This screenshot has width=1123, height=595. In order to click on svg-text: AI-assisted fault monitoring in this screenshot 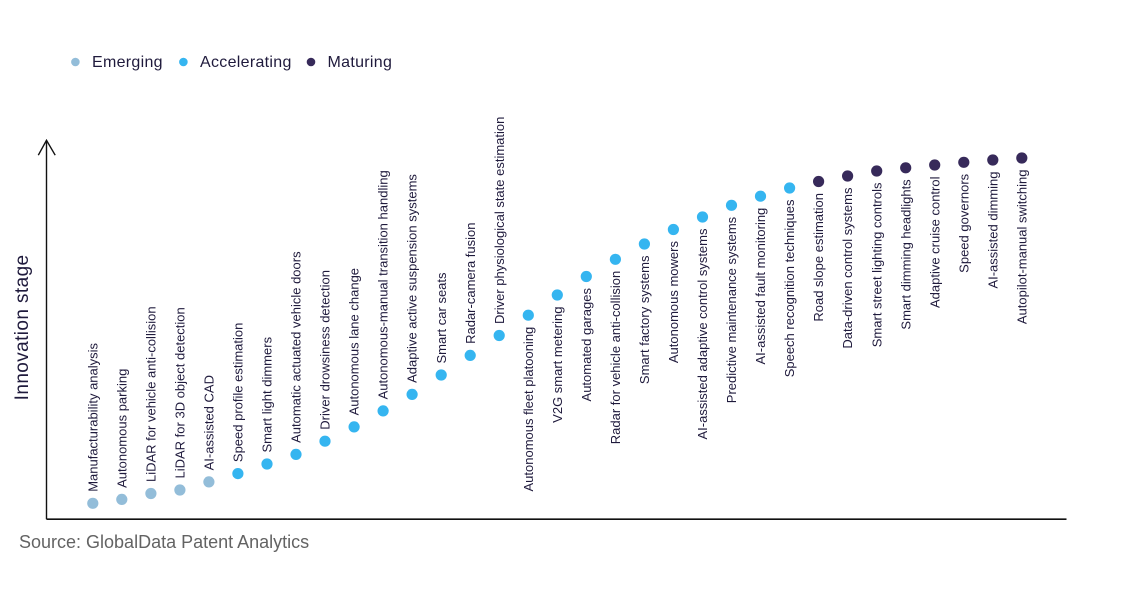, I will do `click(760, 286)`.